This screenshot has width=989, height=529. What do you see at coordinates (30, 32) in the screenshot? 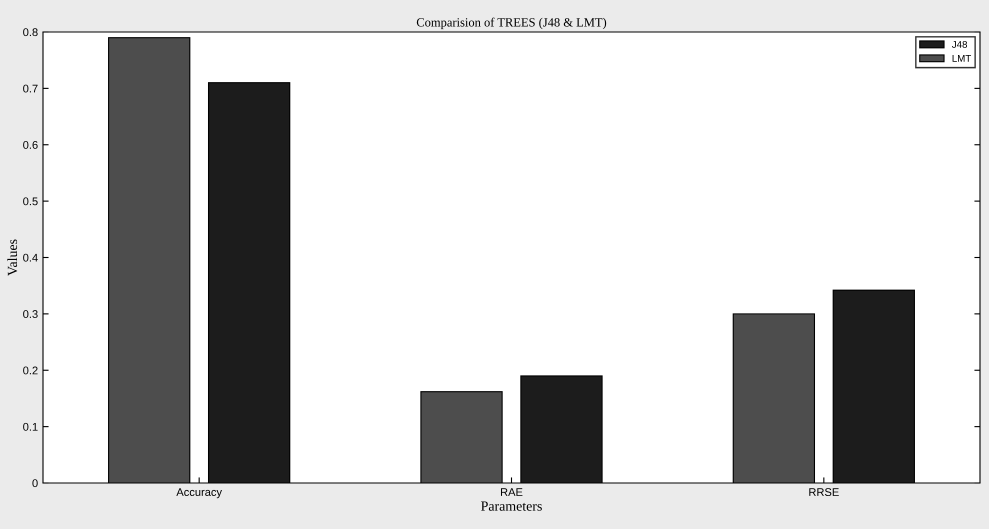
I see `y-tick-label: 0.8` at bounding box center [30, 32].